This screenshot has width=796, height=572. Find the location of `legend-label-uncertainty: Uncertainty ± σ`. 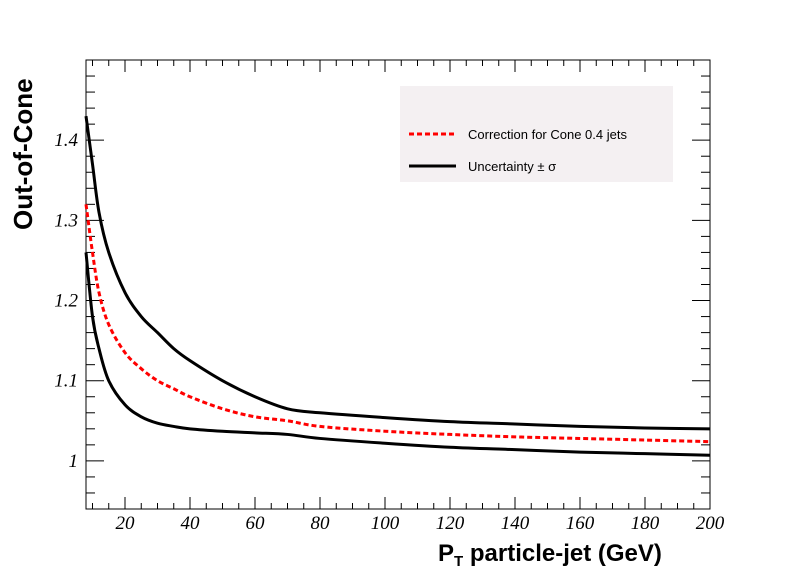

legend-label-uncertainty: Uncertainty ± σ is located at coordinates (512, 166).